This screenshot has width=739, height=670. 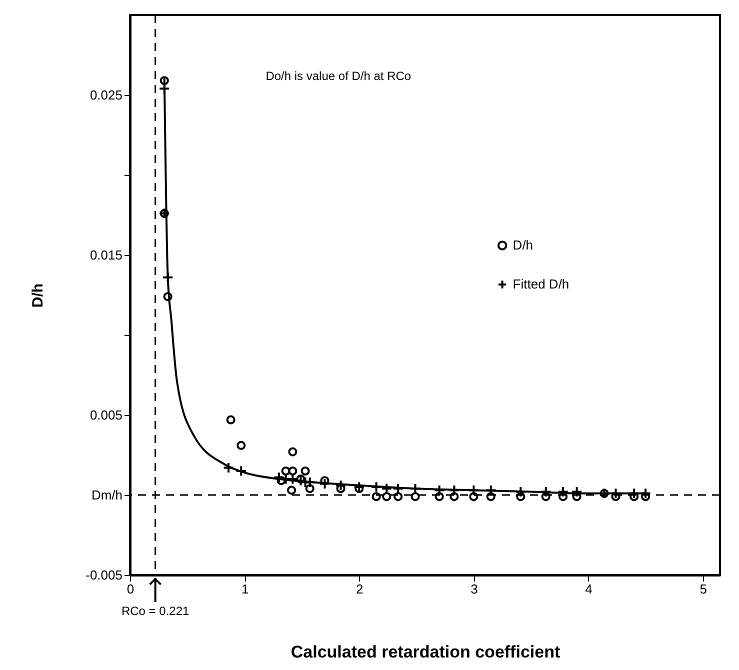 What do you see at coordinates (425, 652) in the screenshot?
I see `x-axis-title: Calculated retardation coefficient` at bounding box center [425, 652].